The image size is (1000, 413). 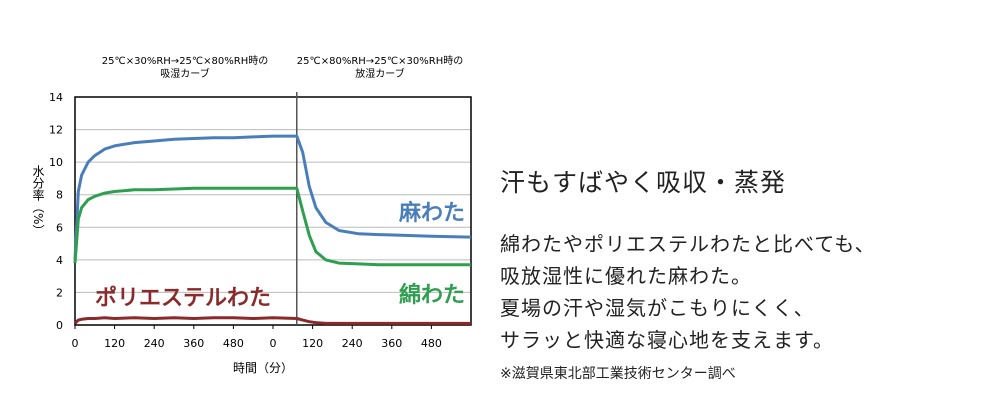 What do you see at coordinates (56, 162) in the screenshot?
I see `y-tick-label: 10` at bounding box center [56, 162].